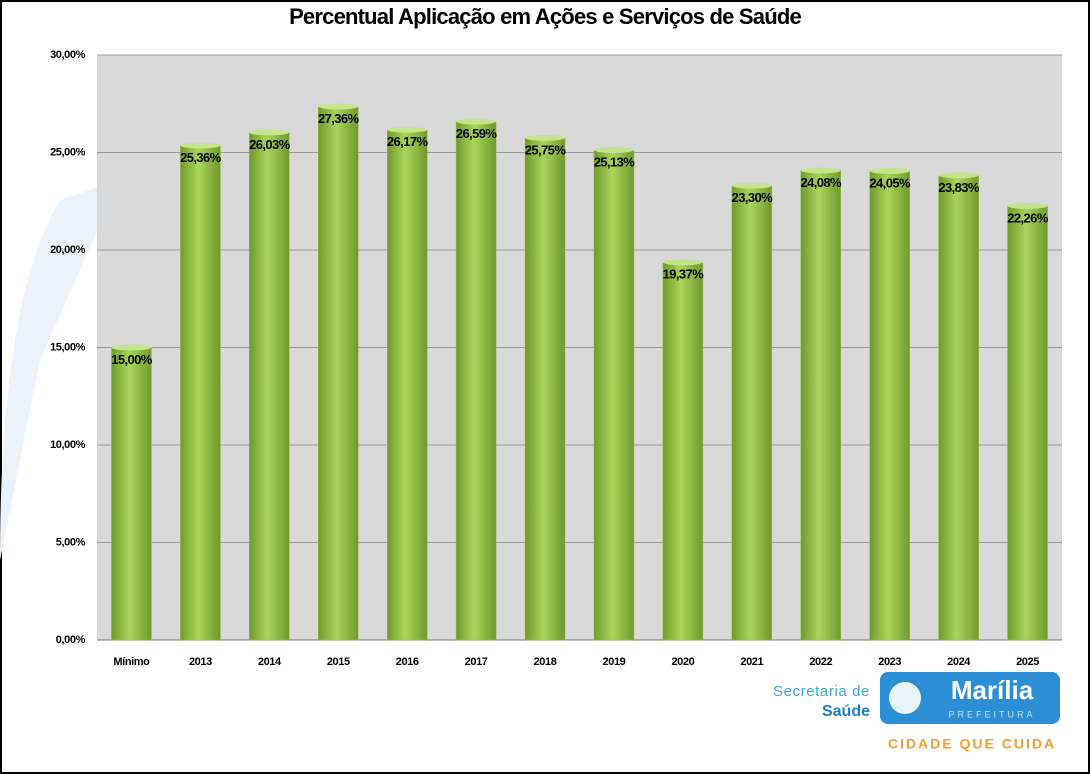  Describe the element at coordinates (1028, 217) in the screenshot. I see `data-label: 22,26%` at that location.